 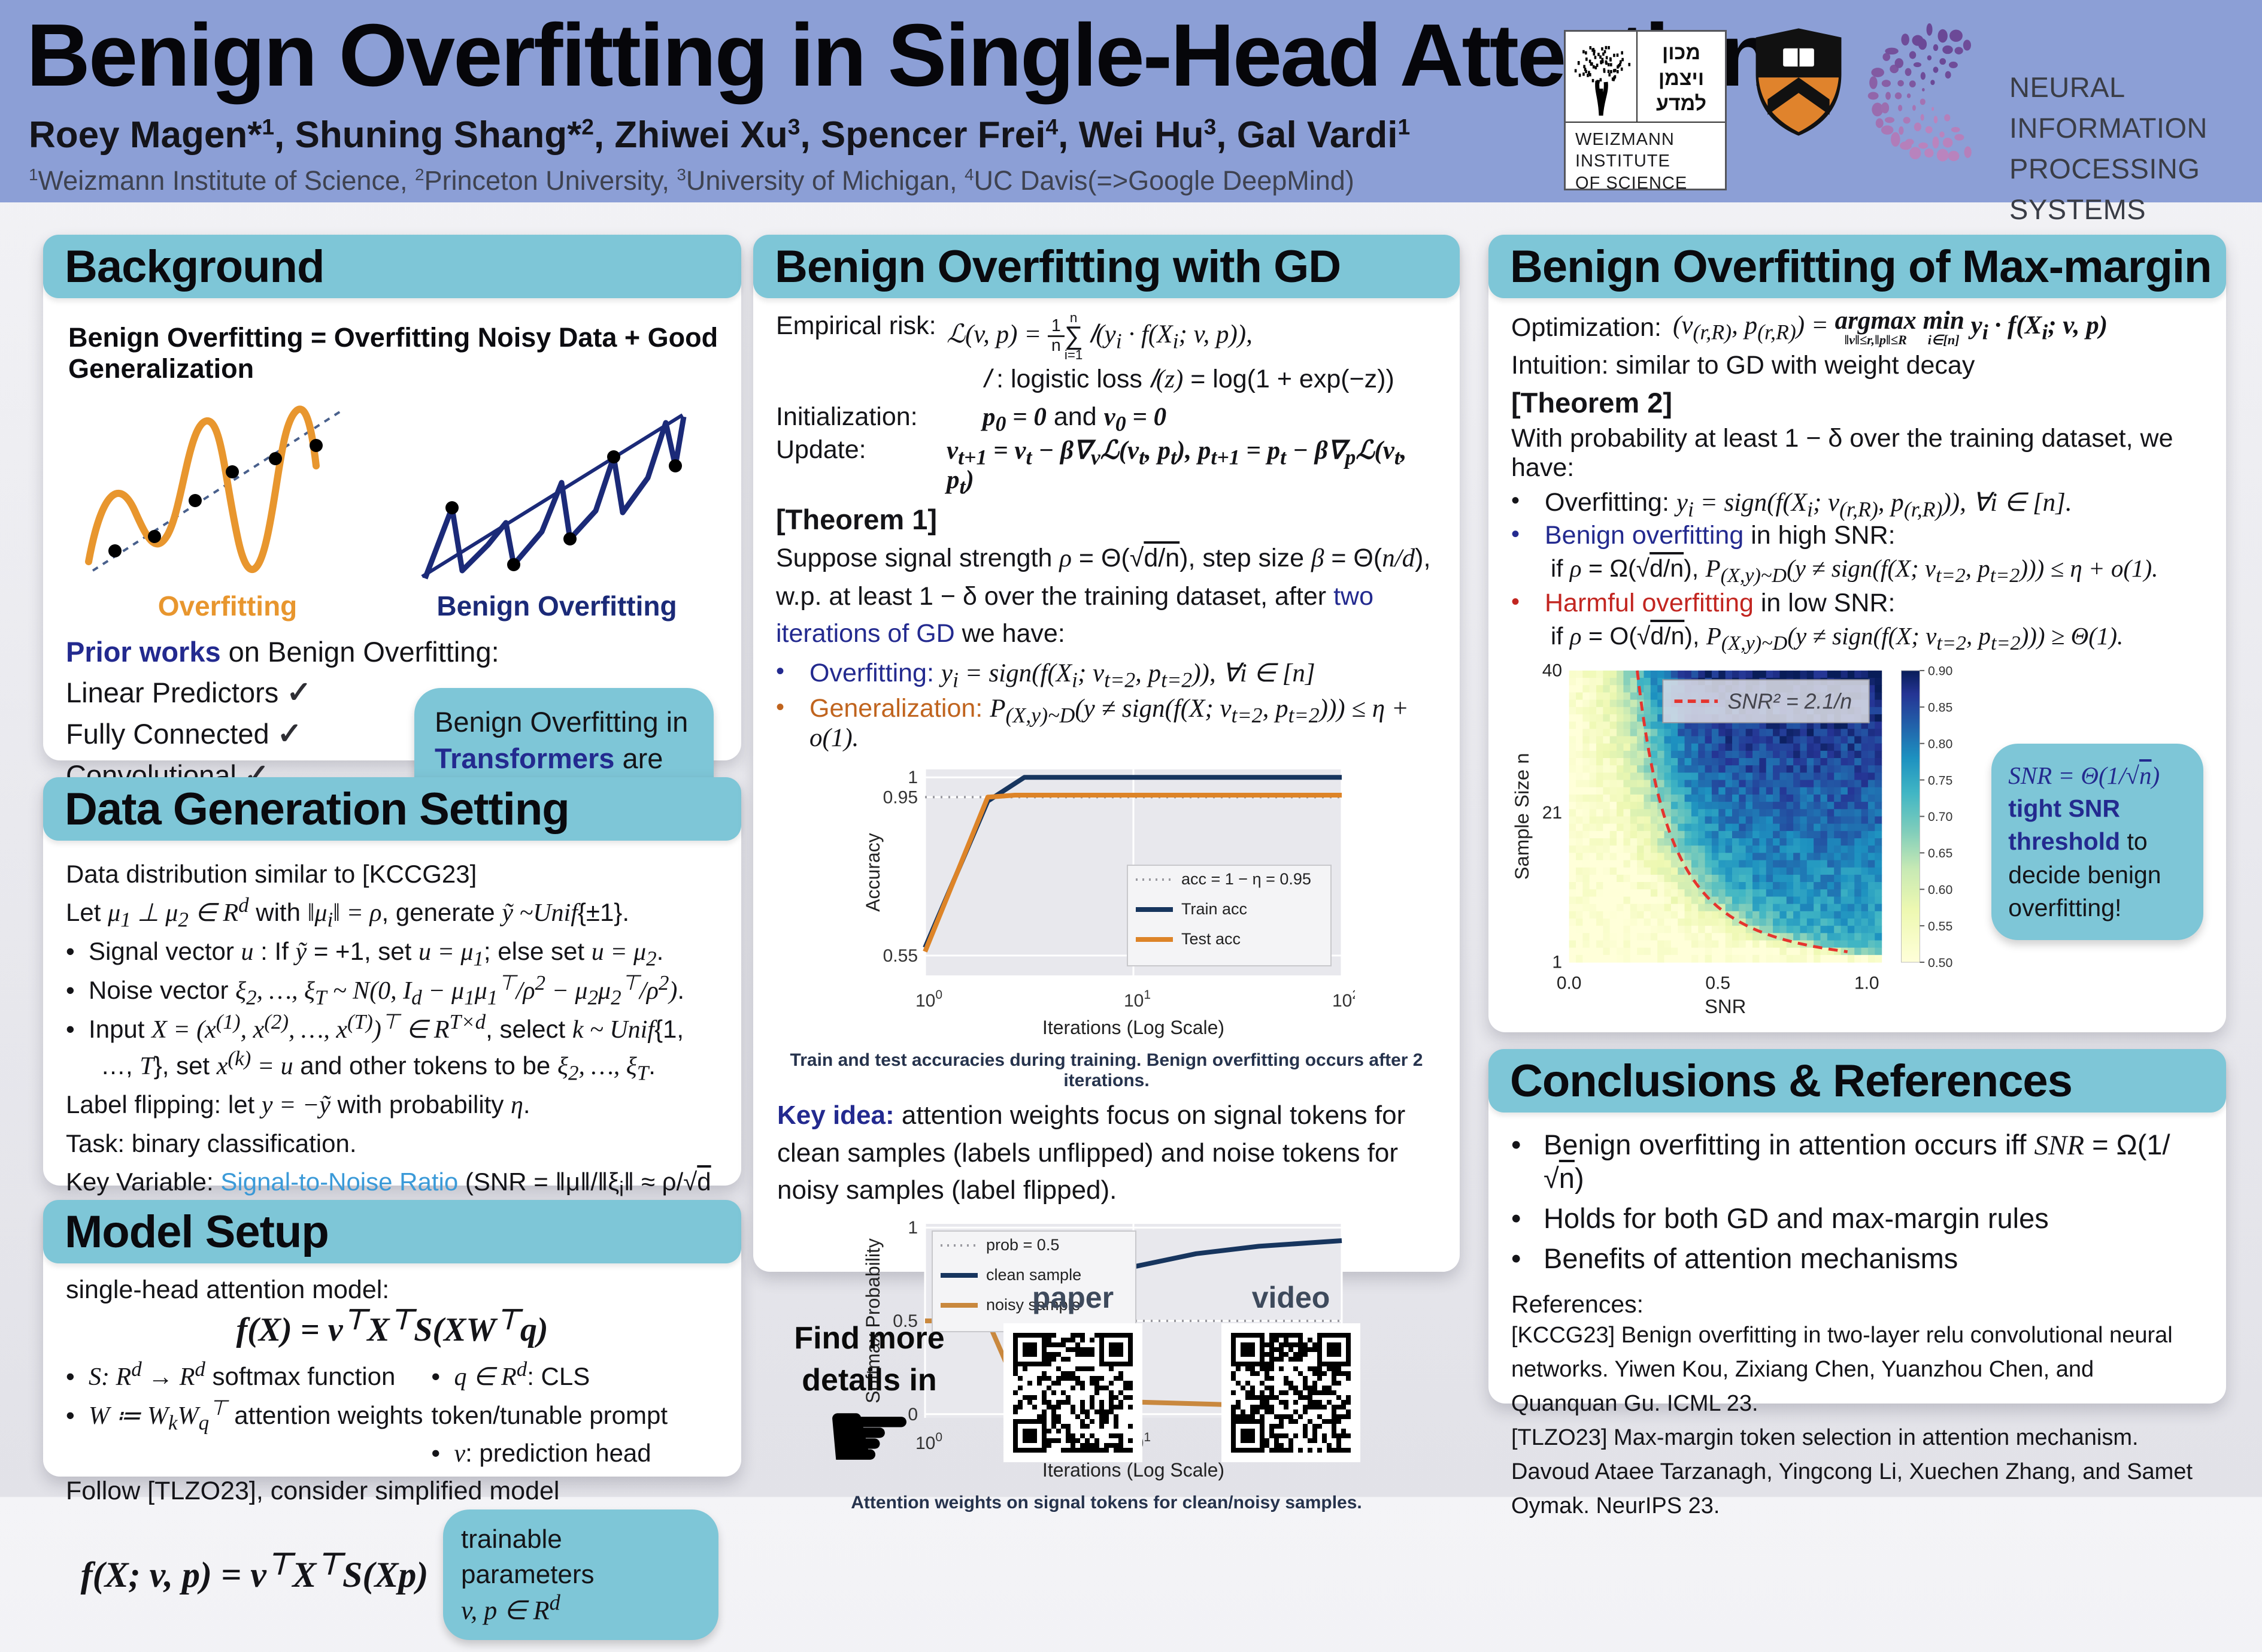 I want to click on svg-text: 1.0, so click(x=1866, y=983).